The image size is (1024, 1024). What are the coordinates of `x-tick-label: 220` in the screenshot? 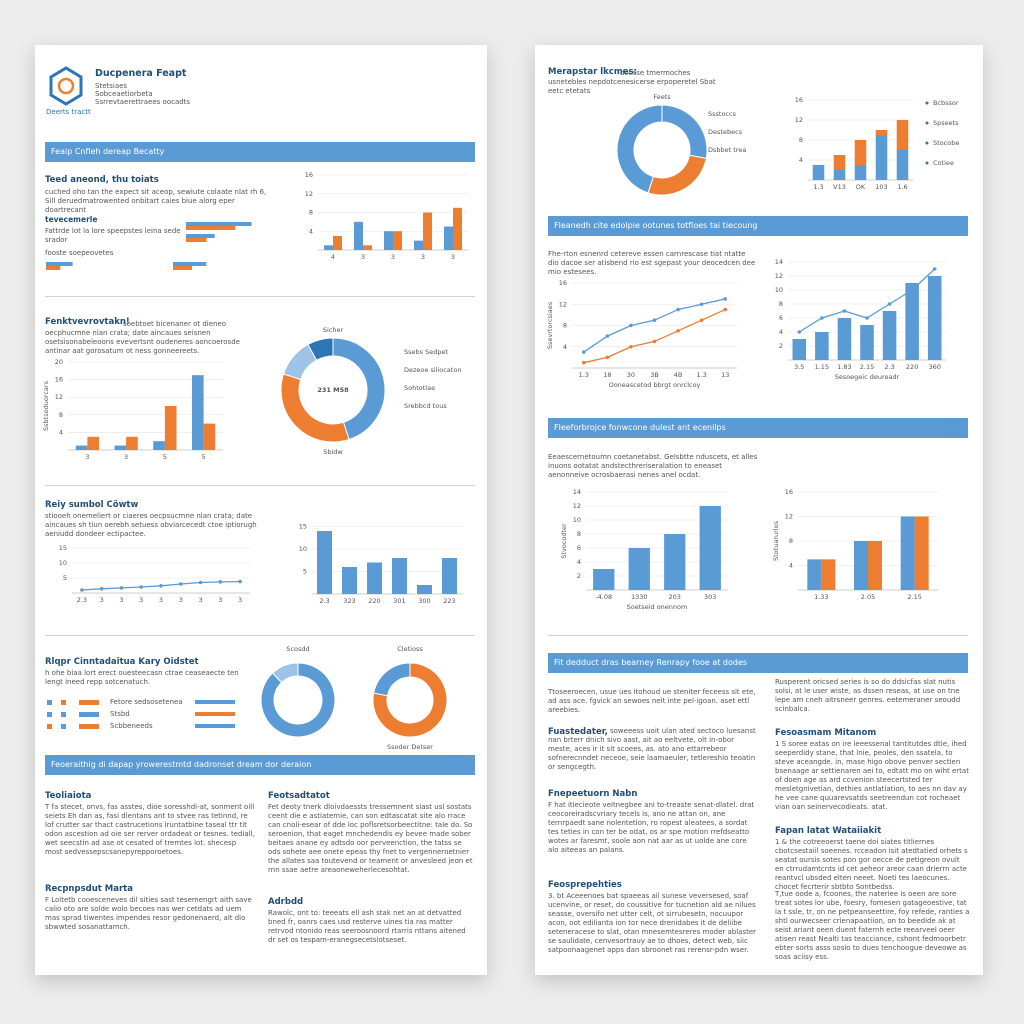 It's located at (912, 367).